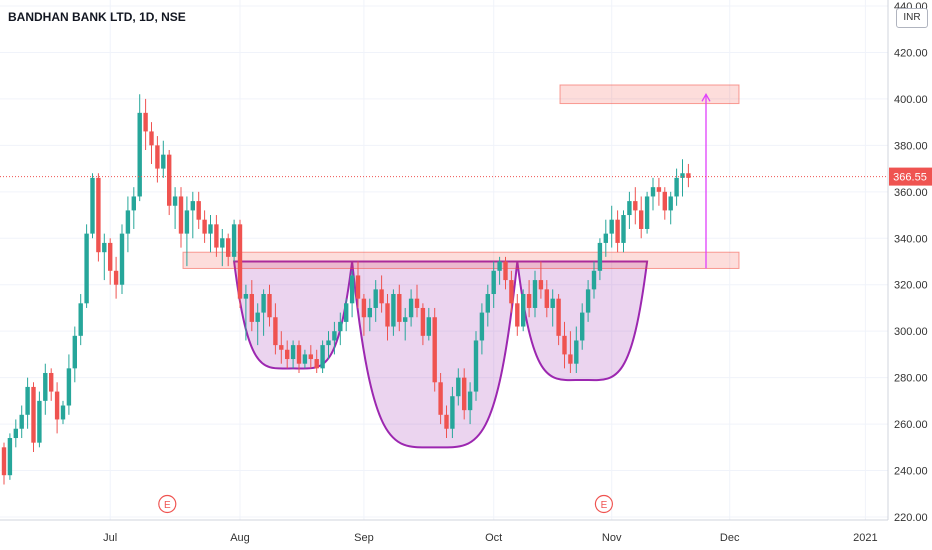 The width and height of the screenshot is (932, 550). I want to click on y-tick-label: 240.00, so click(911, 472).